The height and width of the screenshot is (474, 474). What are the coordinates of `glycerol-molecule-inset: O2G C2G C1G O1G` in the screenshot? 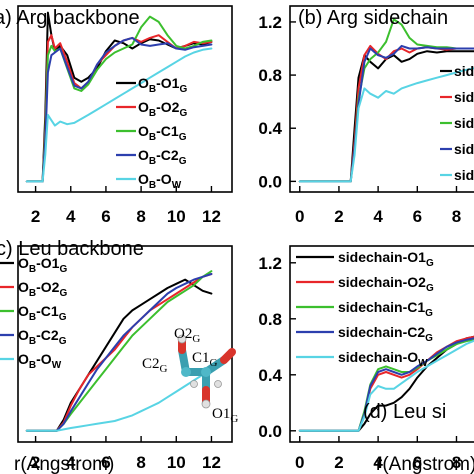 It's located at (190, 375).